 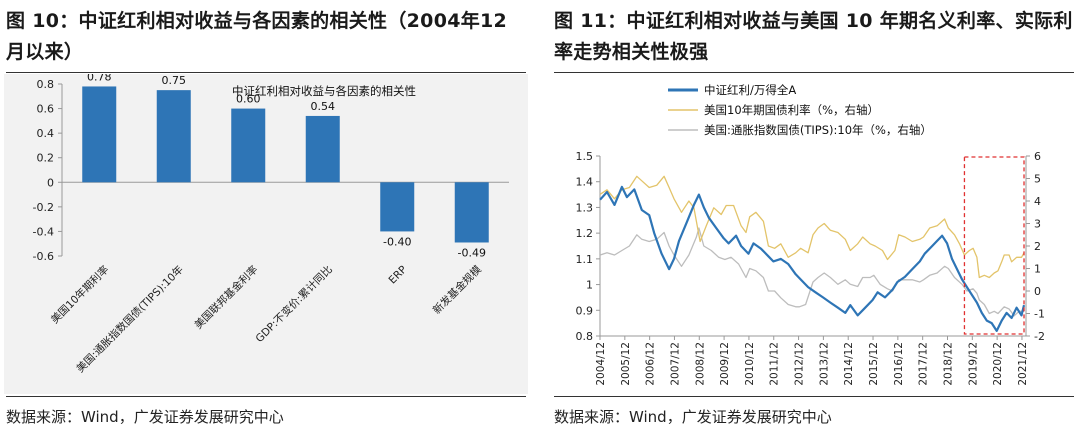 I want to click on left-tick-label: 0.9, so click(x=585, y=310).